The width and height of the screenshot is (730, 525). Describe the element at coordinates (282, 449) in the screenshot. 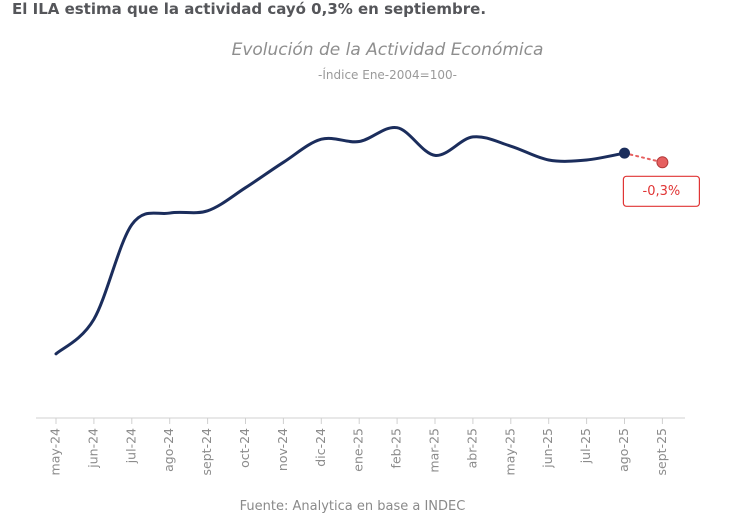

I see `x-tick-label-nov-24: nov-24` at that location.